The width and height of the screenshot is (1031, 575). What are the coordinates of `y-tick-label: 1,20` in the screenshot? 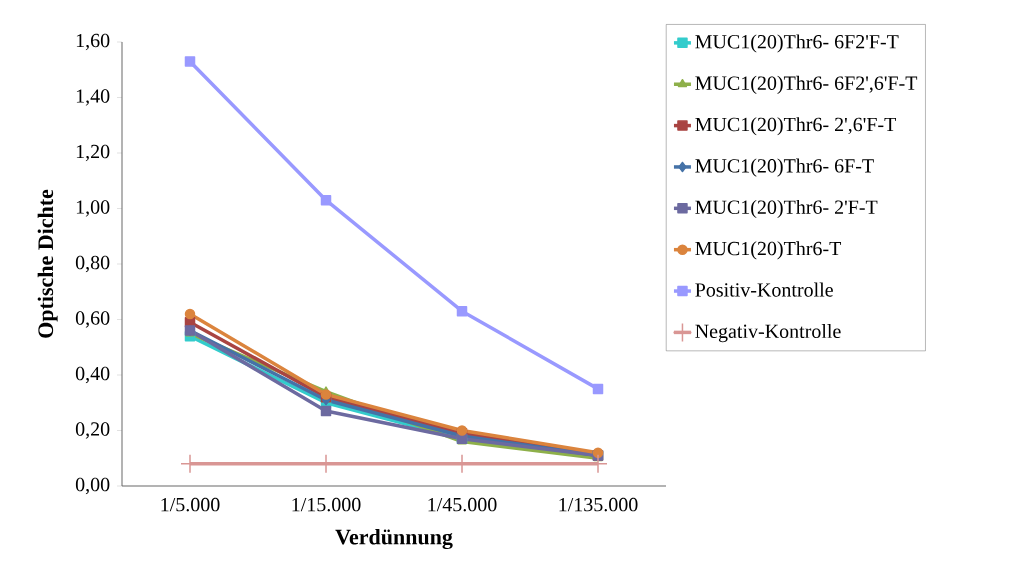 It's located at (93, 153).